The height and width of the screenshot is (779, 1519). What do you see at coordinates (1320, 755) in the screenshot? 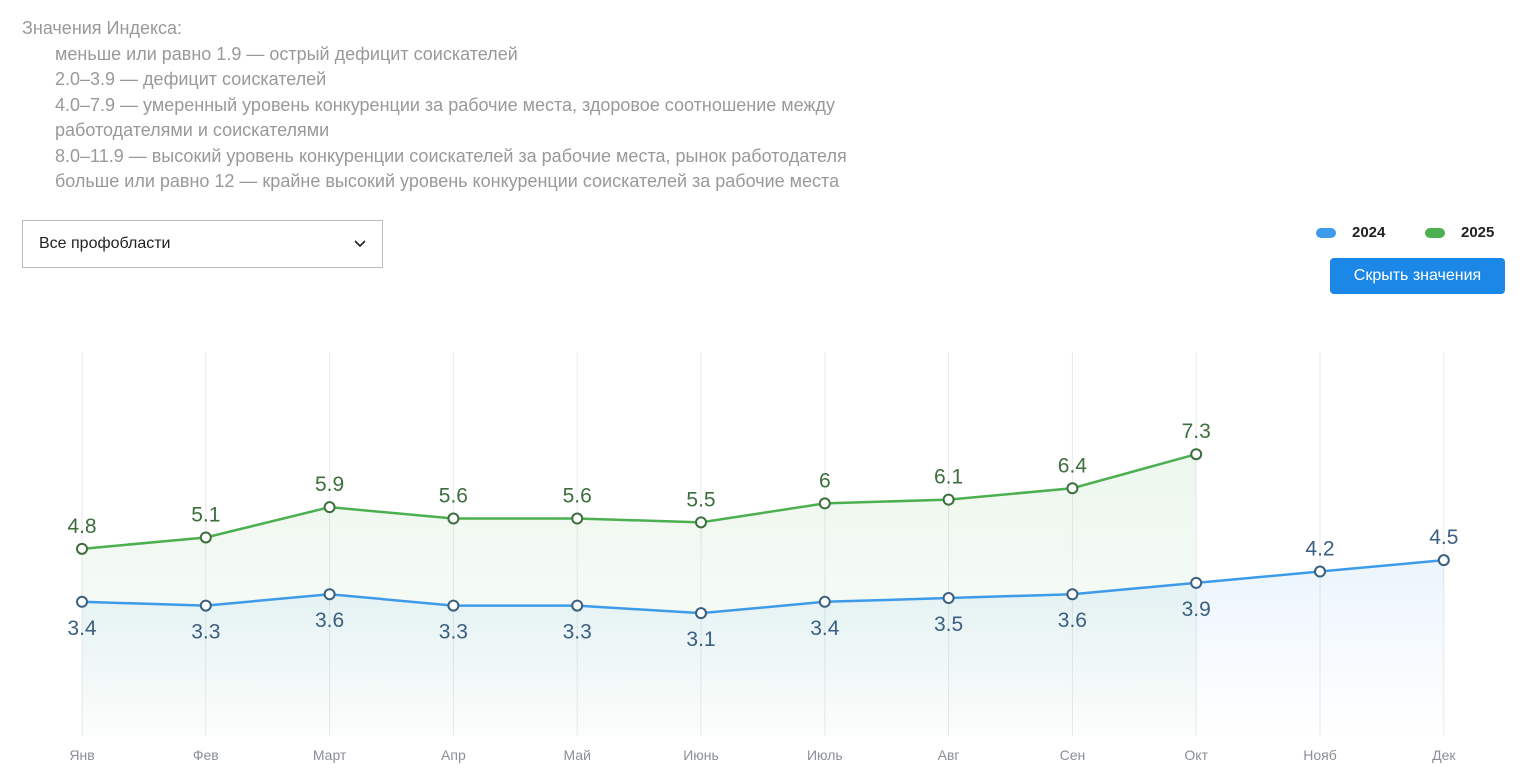
I see `x-tick-label: Нояб` at bounding box center [1320, 755].